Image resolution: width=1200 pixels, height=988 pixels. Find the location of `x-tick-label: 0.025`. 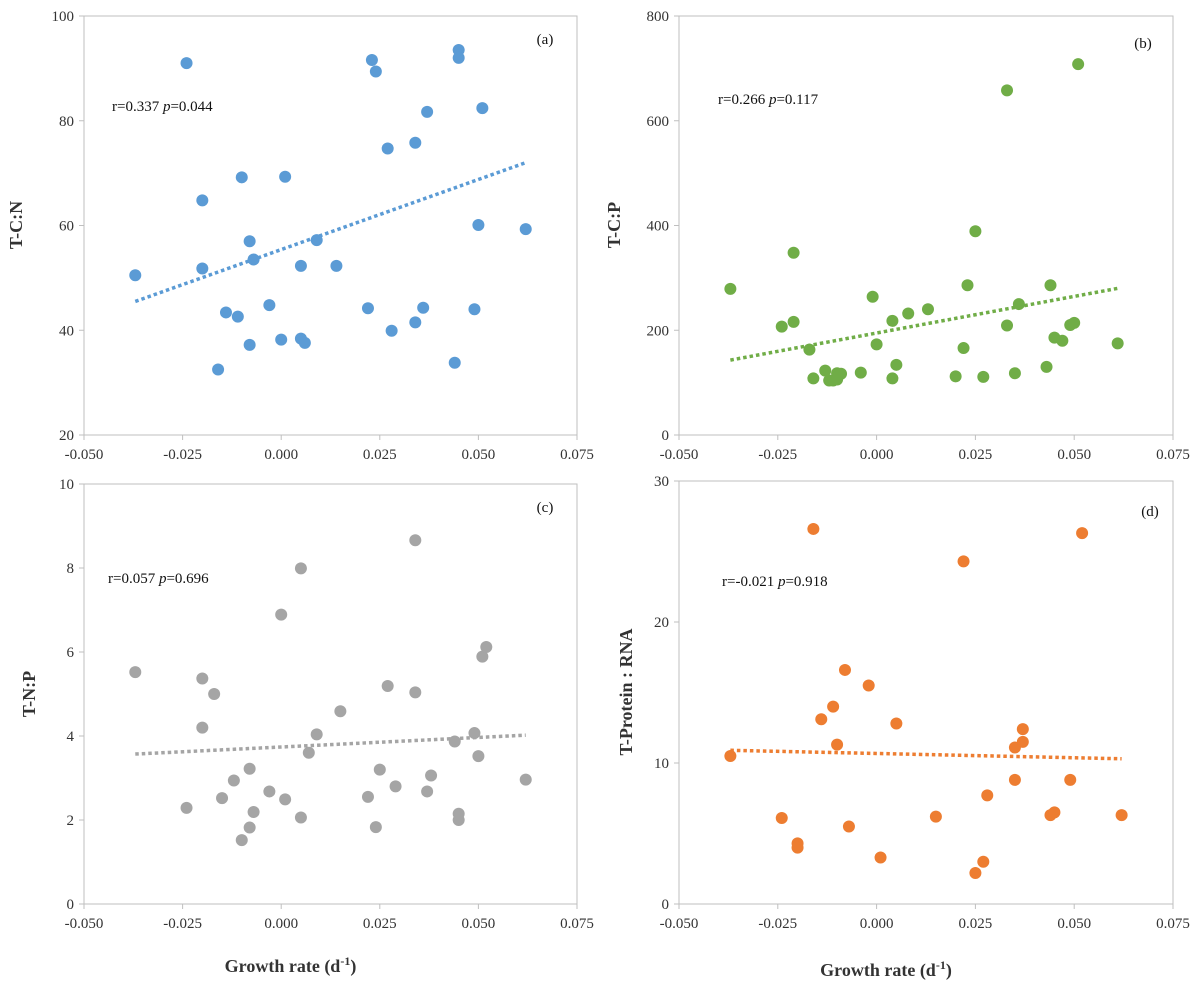

x-tick-label: 0.025 is located at coordinates (976, 455).